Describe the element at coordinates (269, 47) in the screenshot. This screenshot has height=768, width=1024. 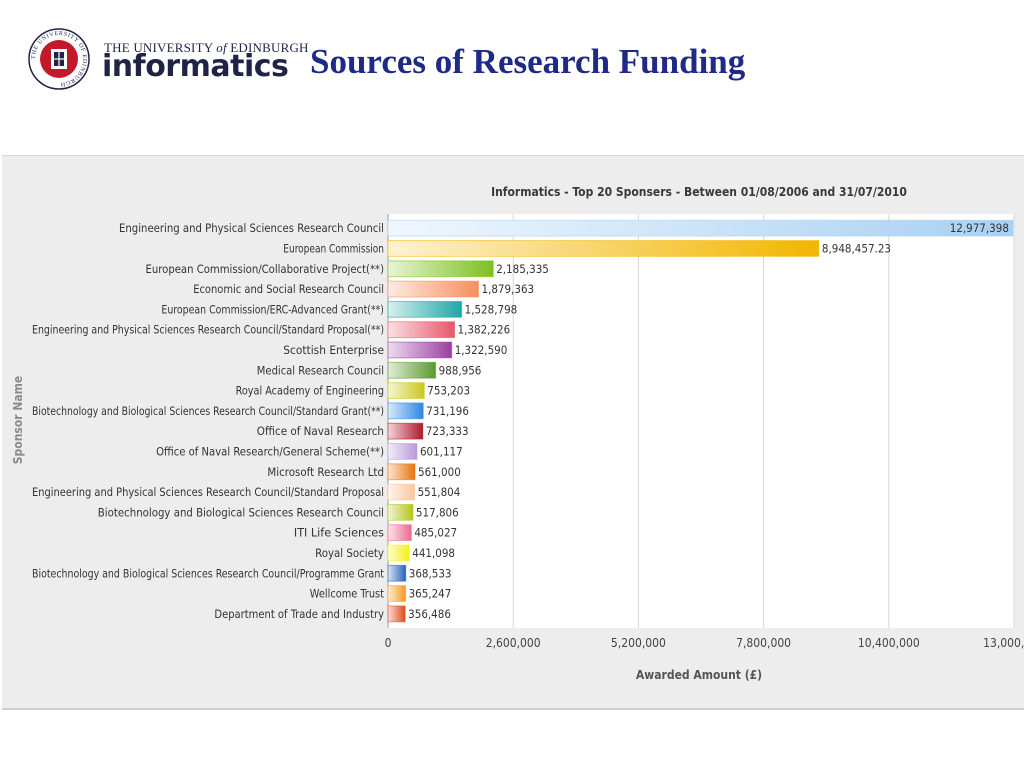
I see `university-name-post: EDINBURGH` at that location.